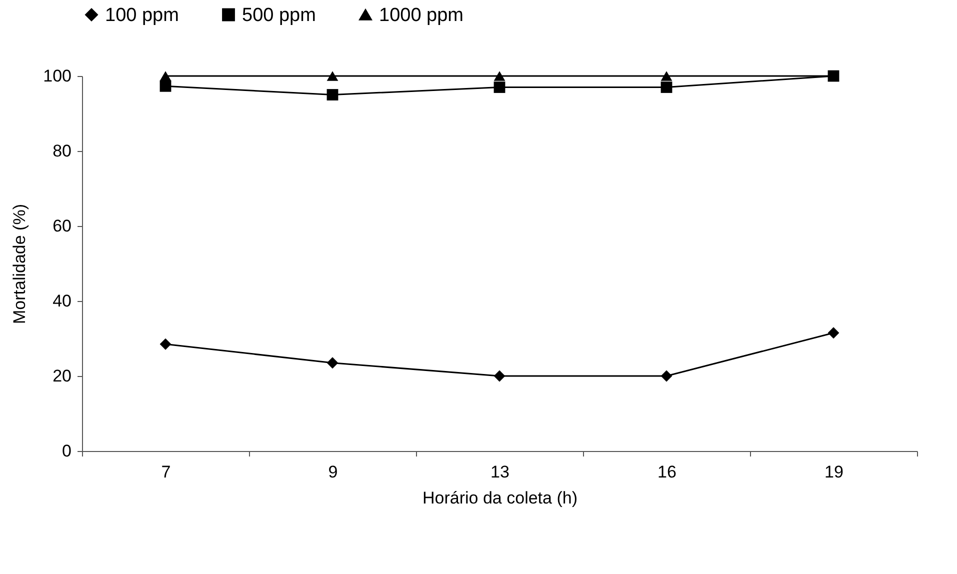 Image resolution: width=957 pixels, height=574 pixels. Describe the element at coordinates (142, 15) in the screenshot. I see `legend-label: 100 ppm` at that location.